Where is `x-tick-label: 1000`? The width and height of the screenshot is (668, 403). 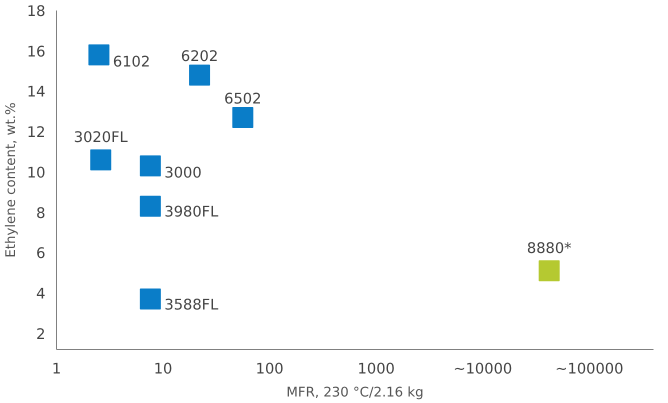 x-tick-label: 1000 is located at coordinates (376, 369).